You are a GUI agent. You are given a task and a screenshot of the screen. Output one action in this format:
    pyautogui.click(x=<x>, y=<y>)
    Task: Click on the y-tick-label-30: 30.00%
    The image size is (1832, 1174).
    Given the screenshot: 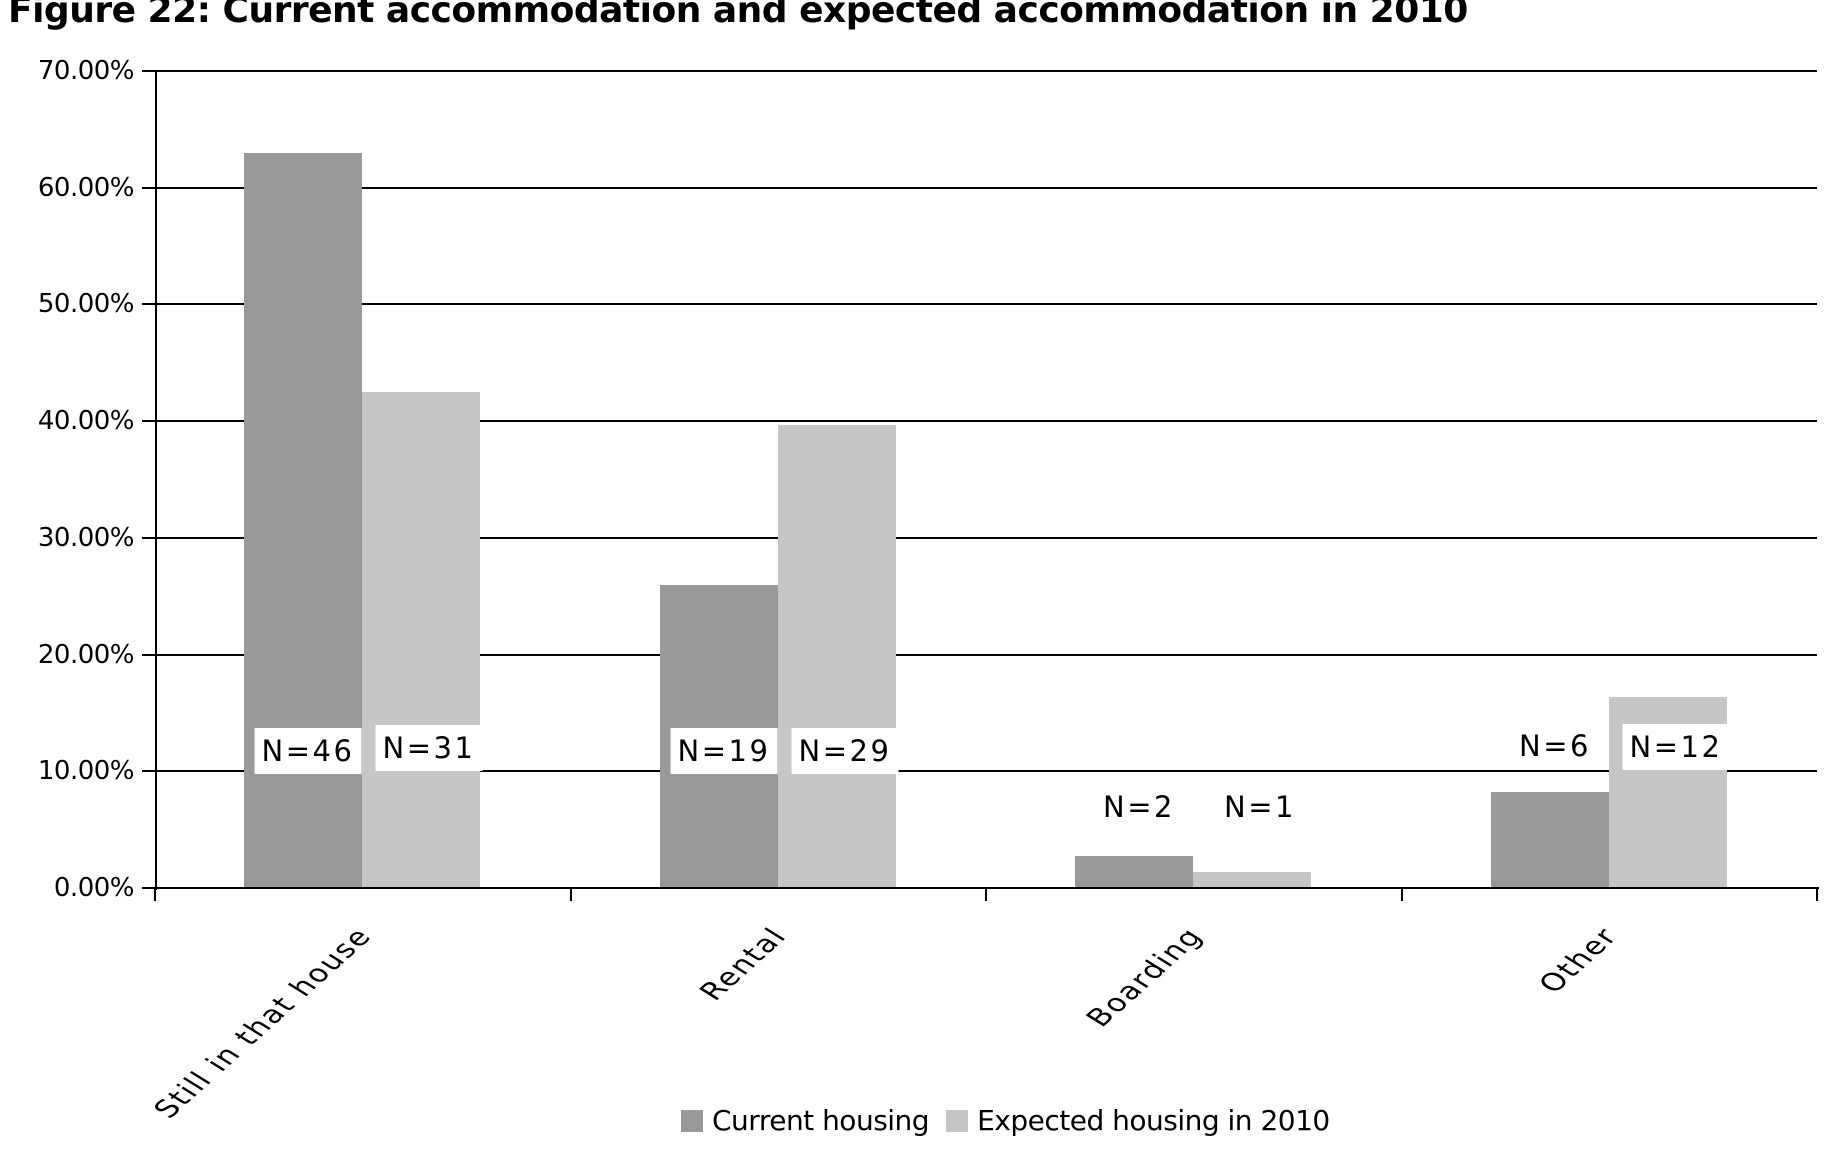 What is the action you would take?
    pyautogui.click(x=86, y=538)
    